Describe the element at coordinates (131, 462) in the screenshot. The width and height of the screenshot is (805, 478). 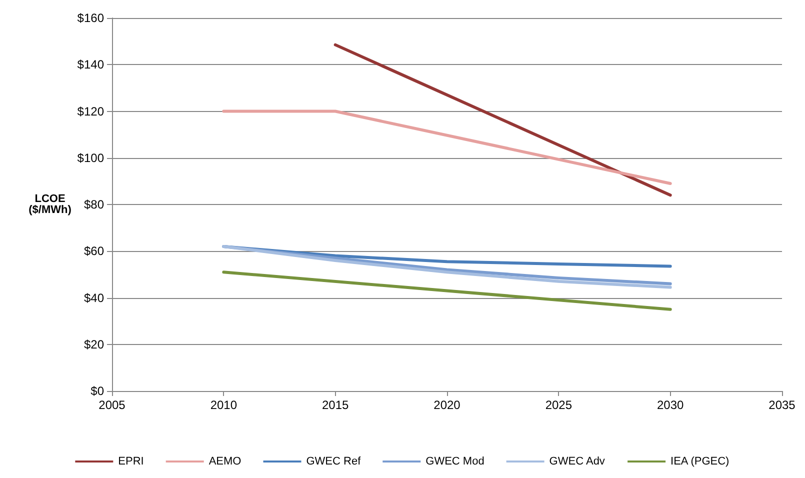
I see `legend-label: EPRI` at that location.